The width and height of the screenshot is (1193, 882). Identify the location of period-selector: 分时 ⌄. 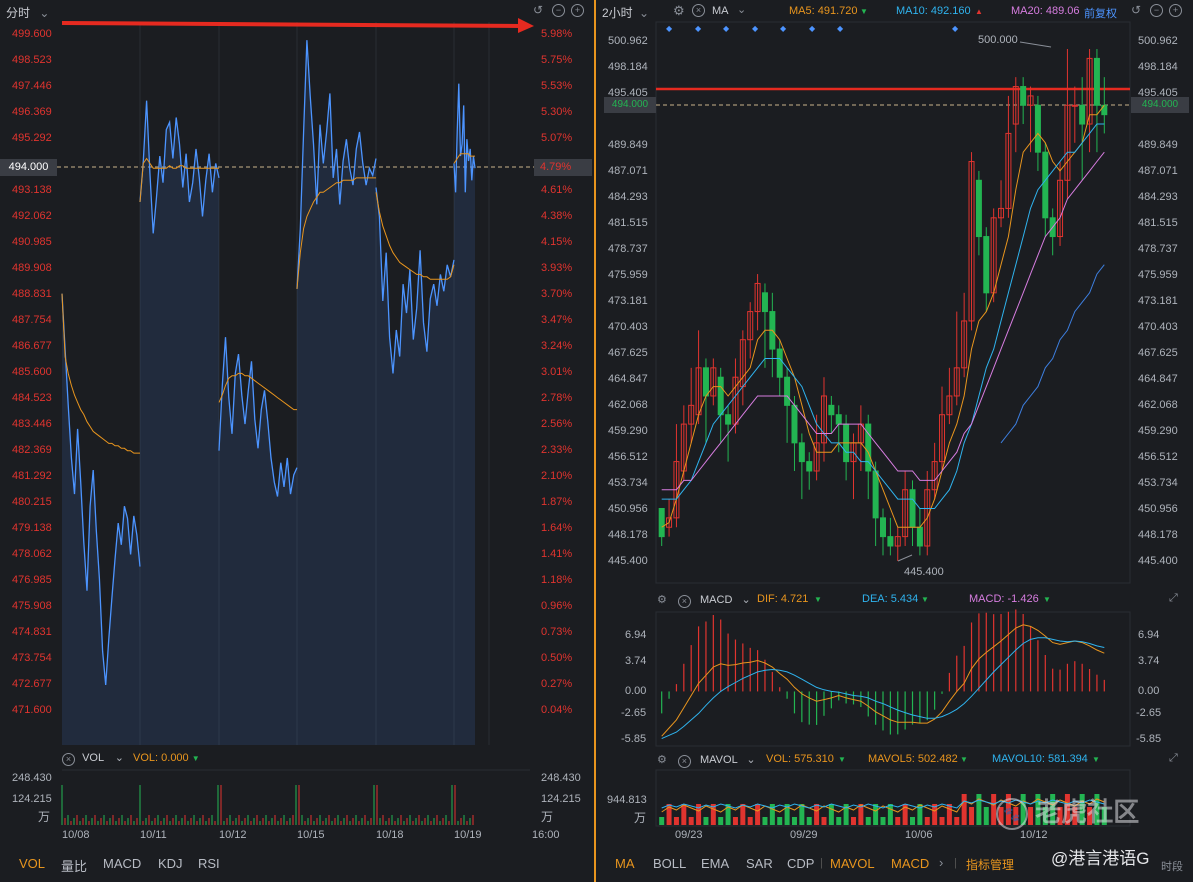
(27, 12).